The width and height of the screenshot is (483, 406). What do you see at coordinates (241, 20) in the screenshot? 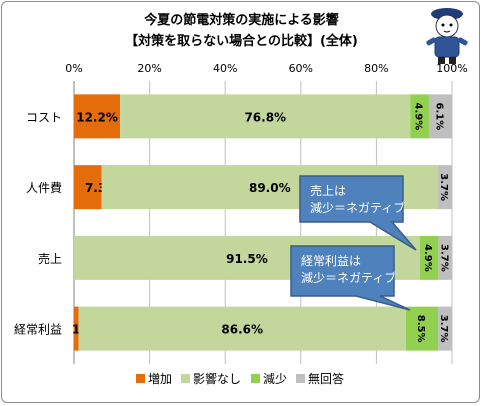
I see `chart-title: 今夏の節電対策の実施による影響` at bounding box center [241, 20].